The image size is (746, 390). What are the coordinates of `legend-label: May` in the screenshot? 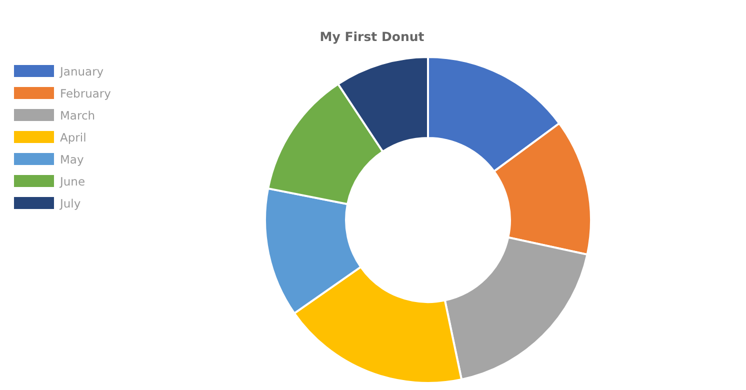 It's located at (72, 159).